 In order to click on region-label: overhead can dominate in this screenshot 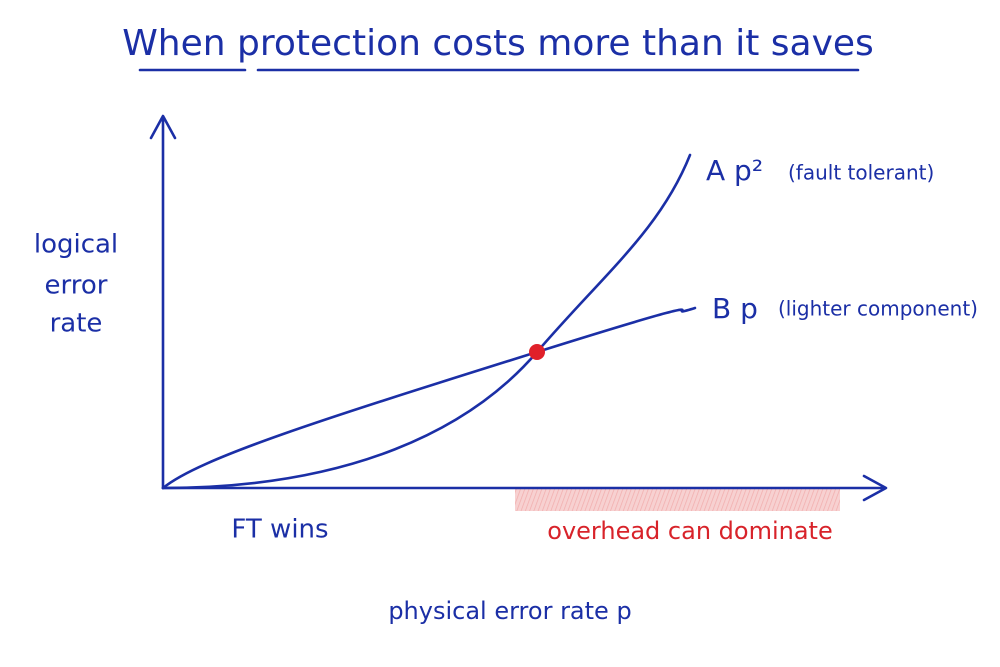, I will do `click(689, 531)`.